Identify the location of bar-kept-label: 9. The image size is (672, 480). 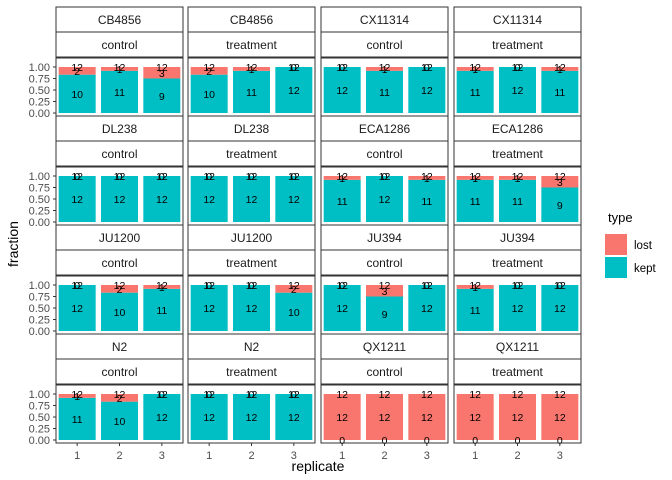
(560, 206).